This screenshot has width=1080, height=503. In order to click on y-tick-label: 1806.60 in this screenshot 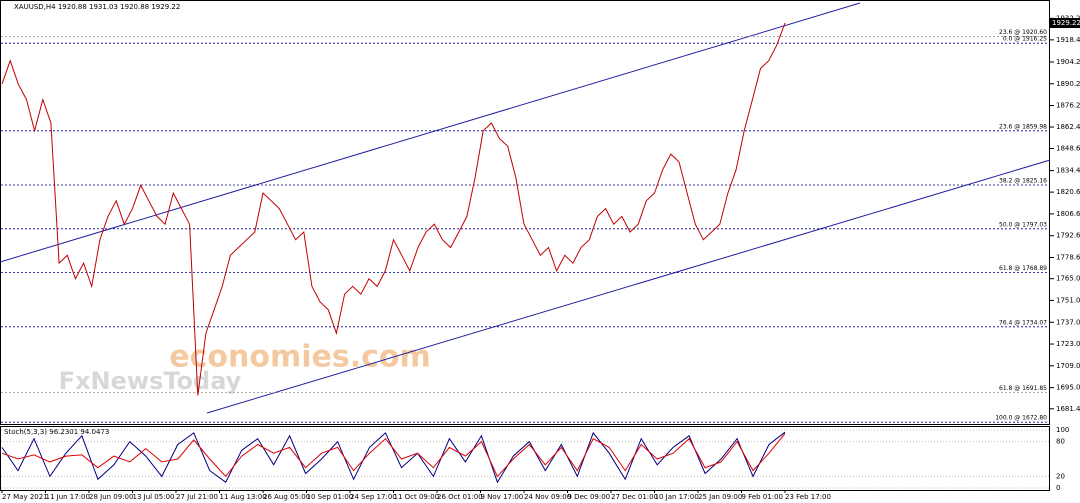, I will do `click(1068, 214)`.